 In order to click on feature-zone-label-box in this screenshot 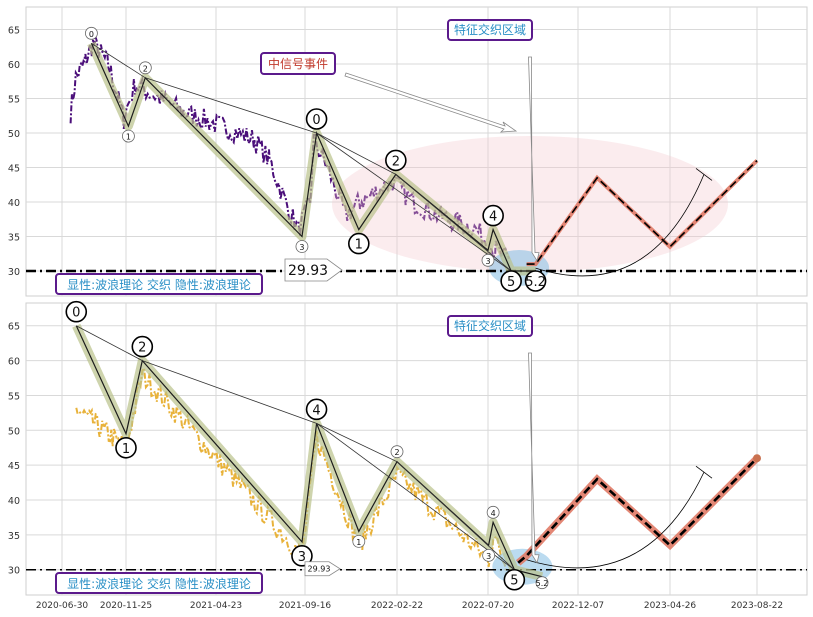, I will do `click(490, 30)`.